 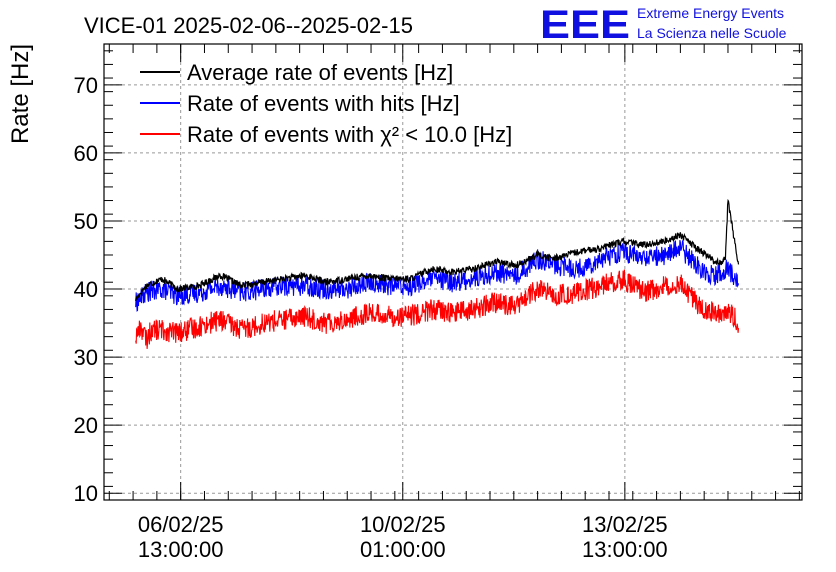 What do you see at coordinates (181, 524) in the screenshot?
I see `x-tick-label-date: 06/02/25` at bounding box center [181, 524].